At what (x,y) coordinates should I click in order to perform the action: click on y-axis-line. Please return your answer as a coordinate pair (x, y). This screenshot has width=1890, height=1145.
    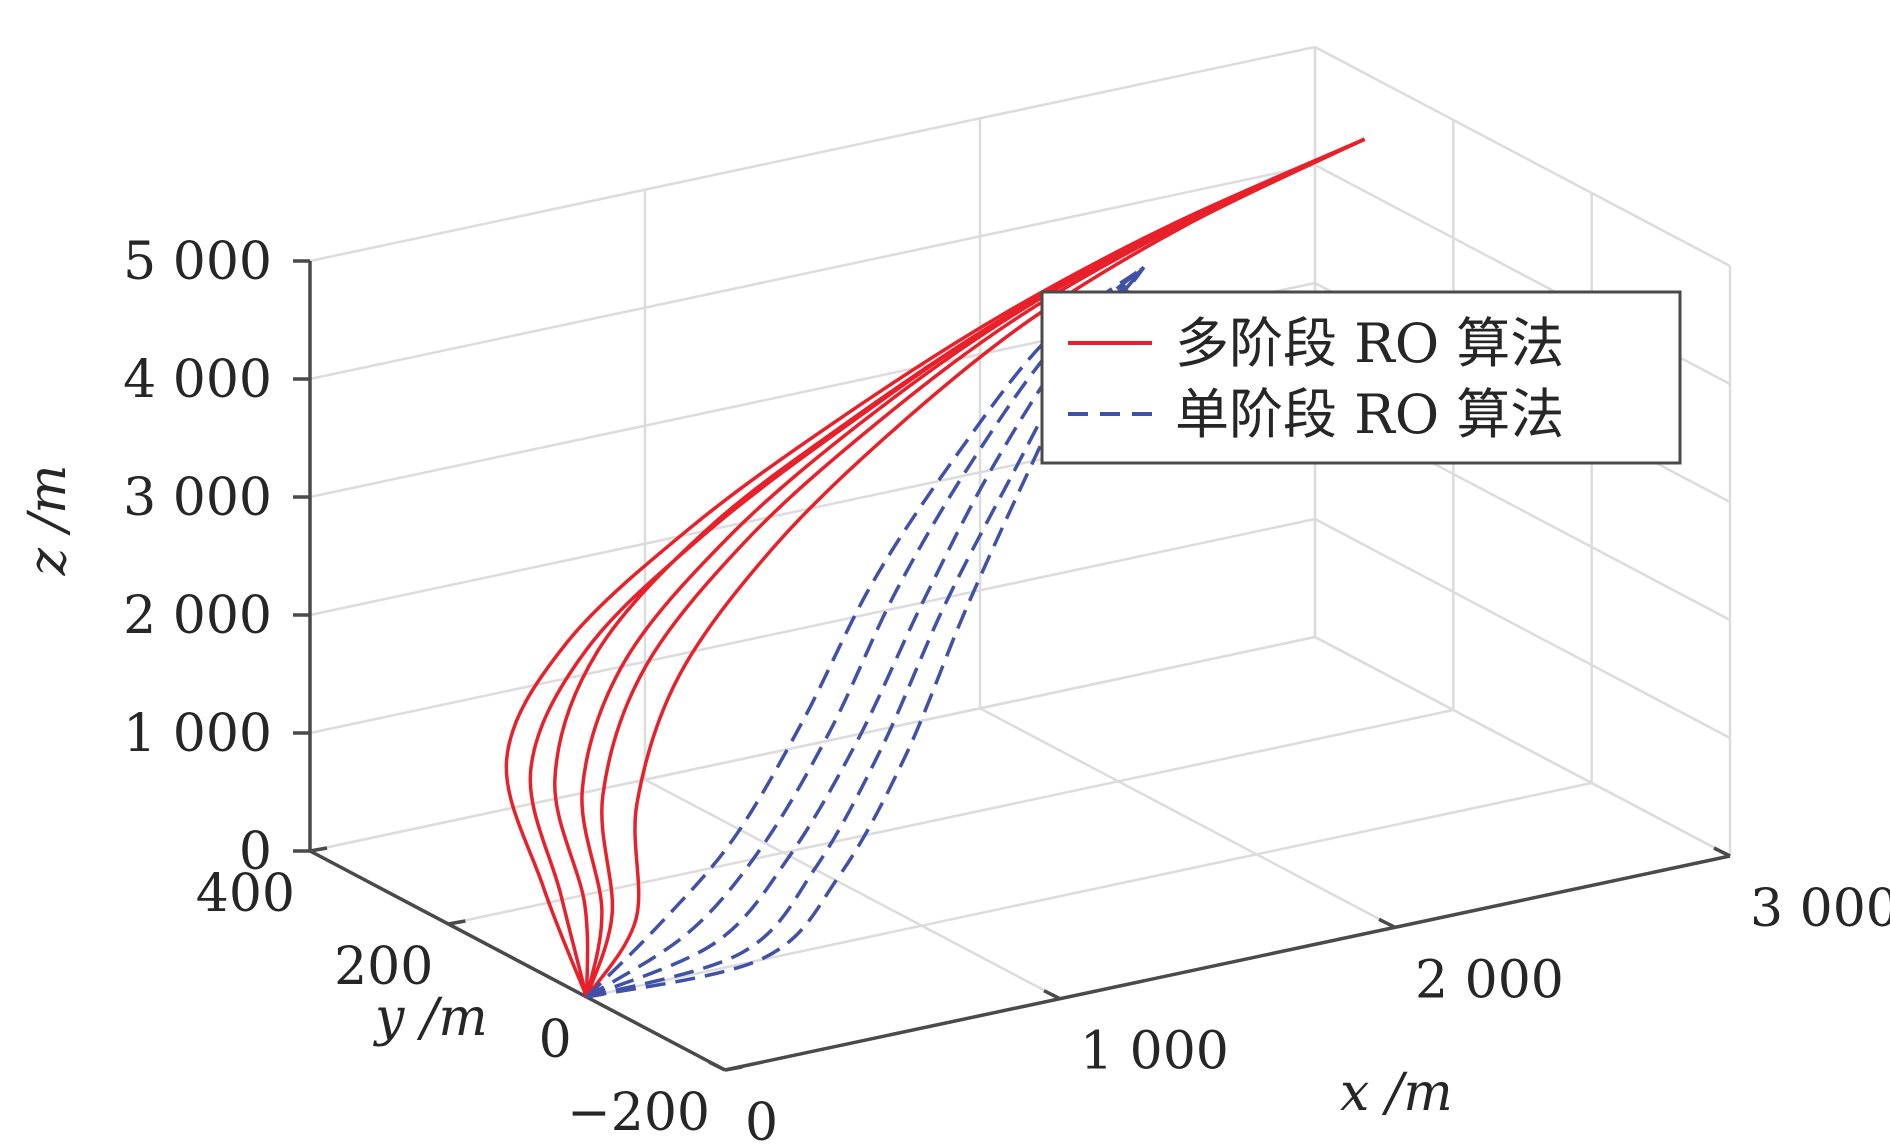
    Looking at the image, I should click on (517, 960).